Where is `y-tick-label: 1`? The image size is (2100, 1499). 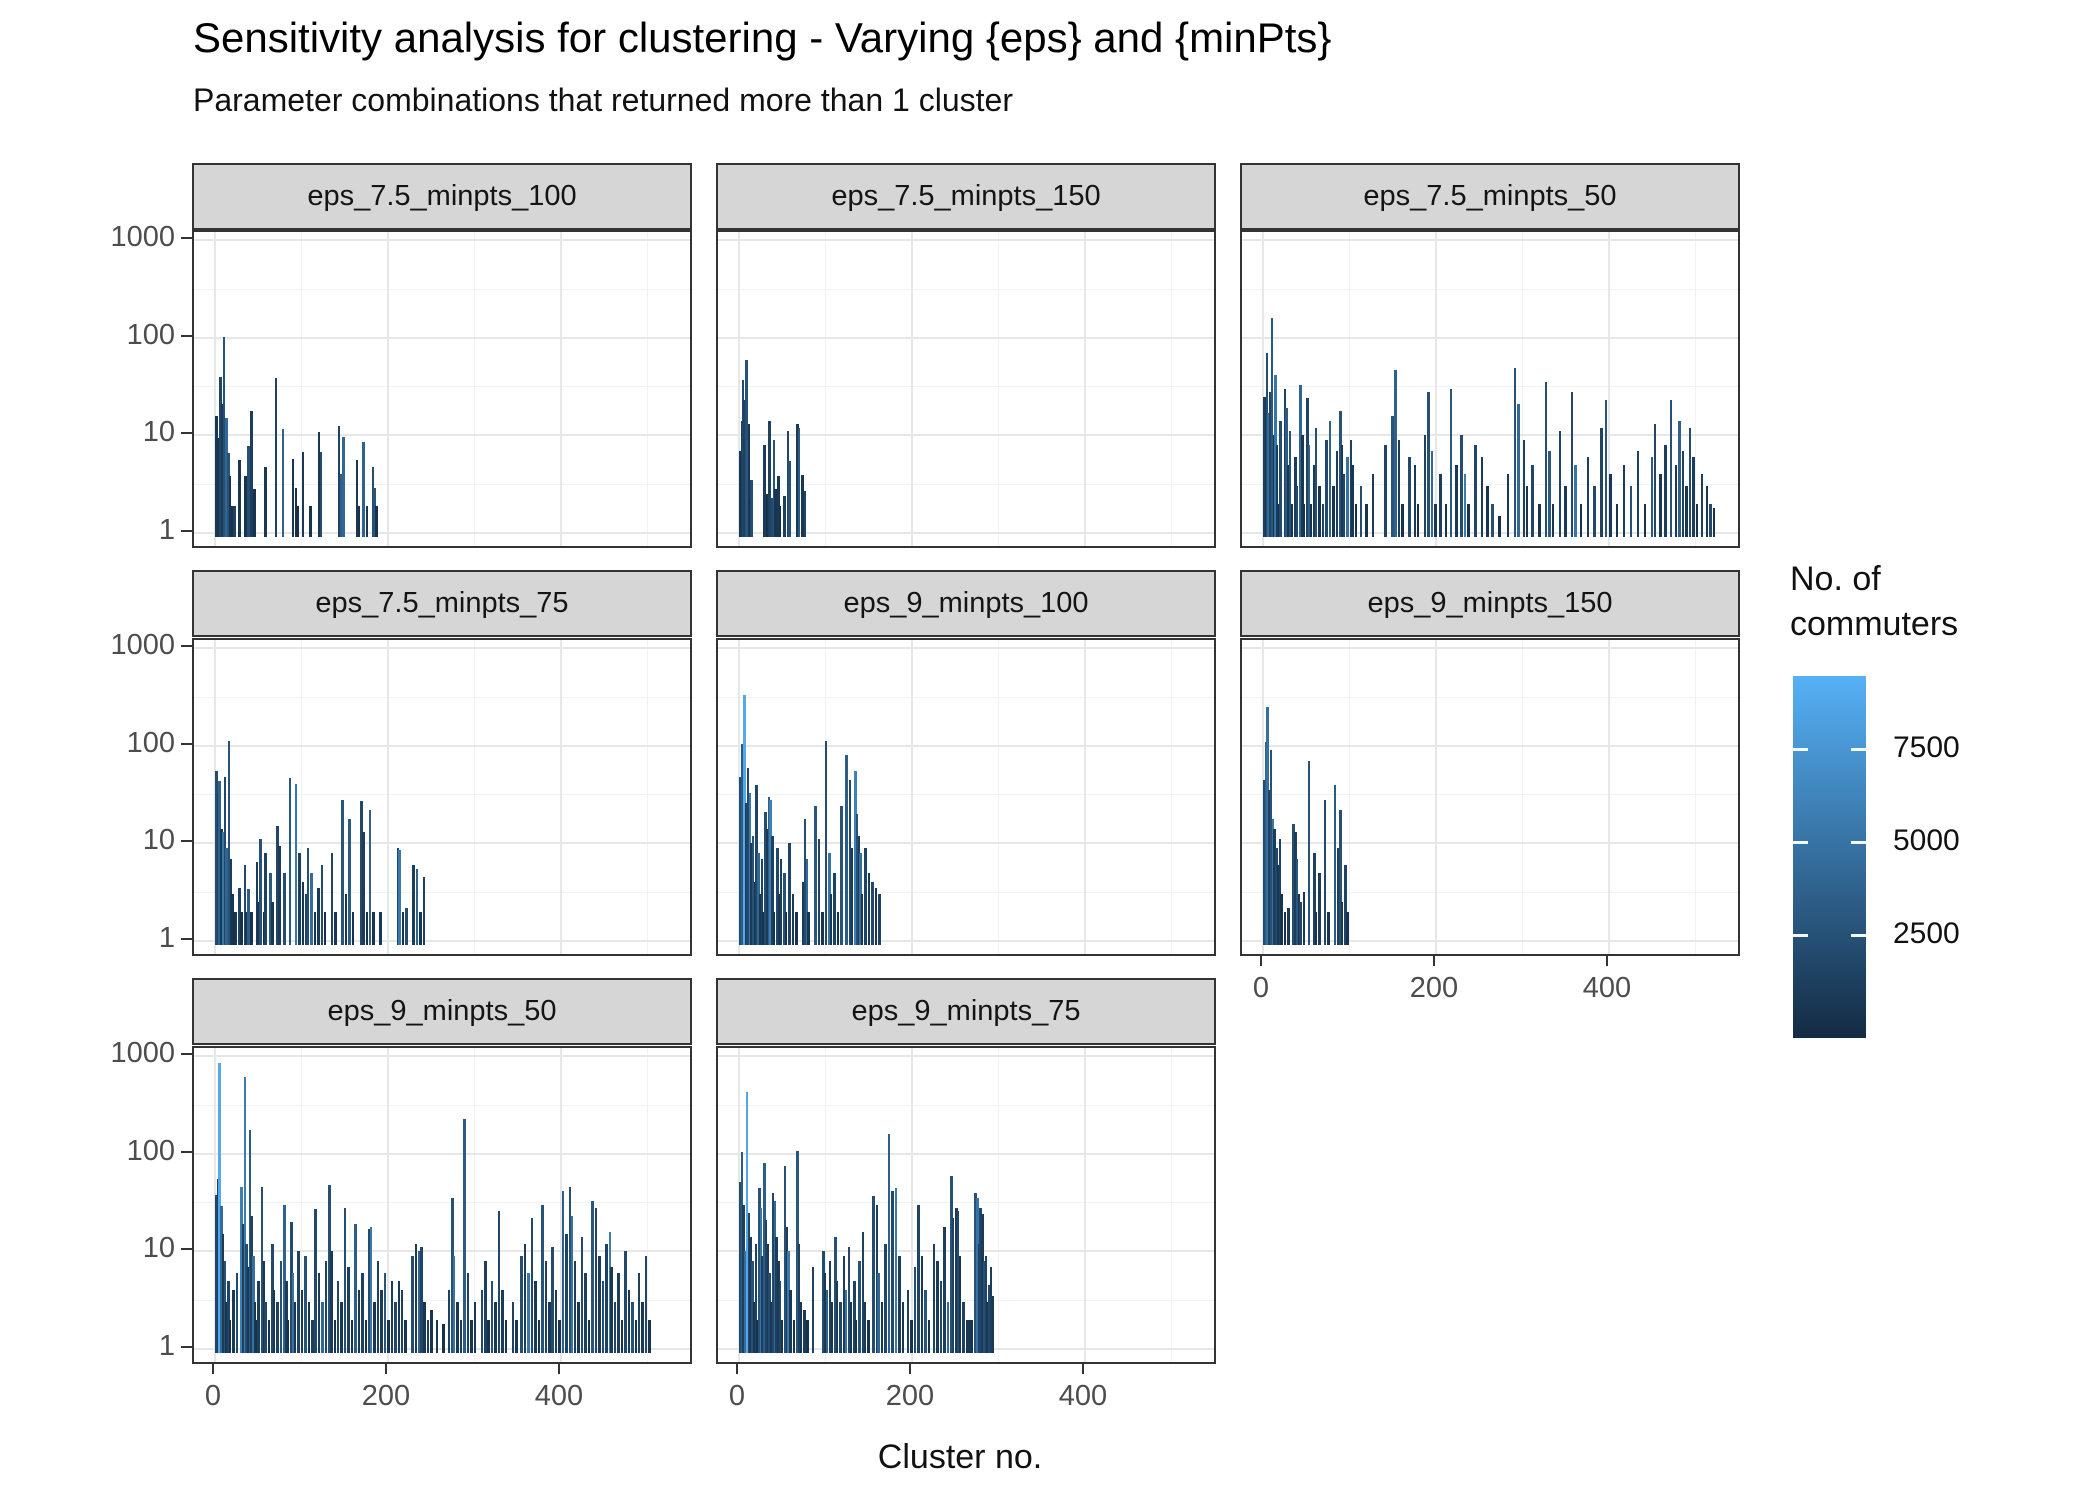
y-tick-label: 1 is located at coordinates (166, 938).